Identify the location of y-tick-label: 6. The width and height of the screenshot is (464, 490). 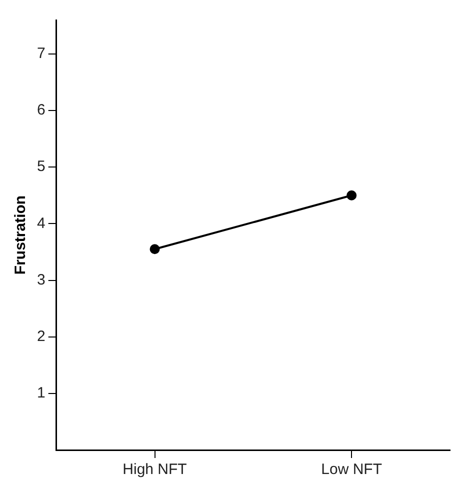
(41, 110).